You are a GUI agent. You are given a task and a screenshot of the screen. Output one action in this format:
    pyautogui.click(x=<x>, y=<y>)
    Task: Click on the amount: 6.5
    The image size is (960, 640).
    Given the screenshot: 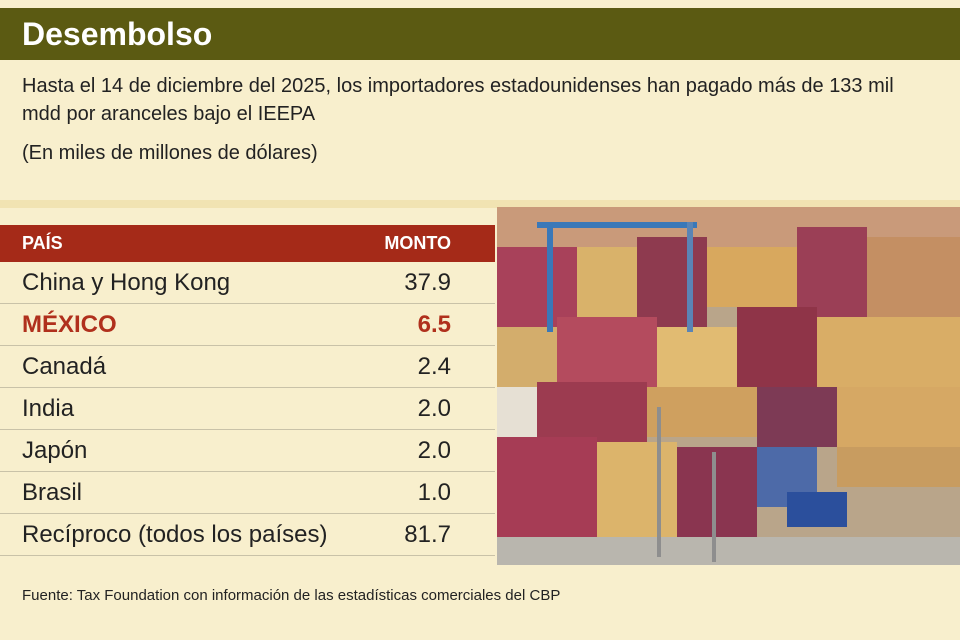 What is the action you would take?
    pyautogui.click(x=434, y=324)
    